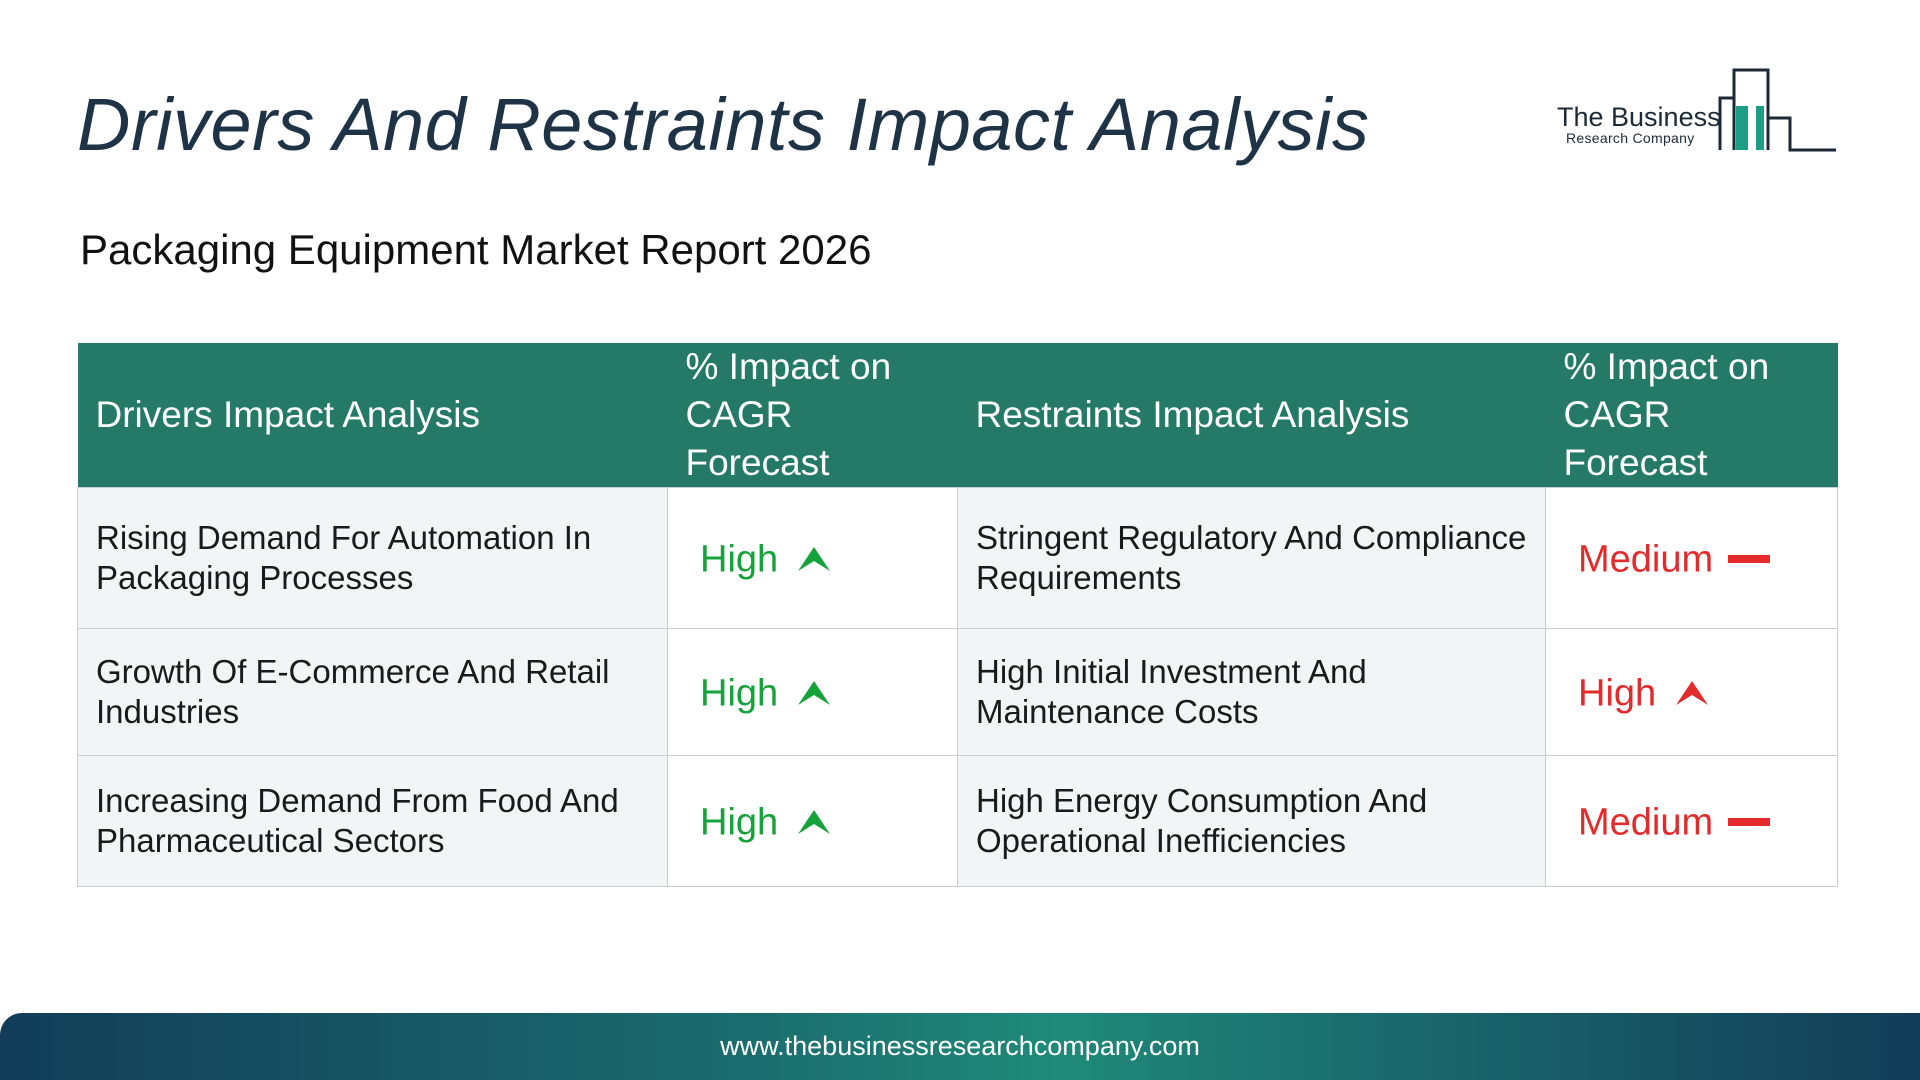 This screenshot has width=1920, height=1080. What do you see at coordinates (812, 415) in the screenshot?
I see `header-drivers-impact: % Impact on CAGR Forecast` at bounding box center [812, 415].